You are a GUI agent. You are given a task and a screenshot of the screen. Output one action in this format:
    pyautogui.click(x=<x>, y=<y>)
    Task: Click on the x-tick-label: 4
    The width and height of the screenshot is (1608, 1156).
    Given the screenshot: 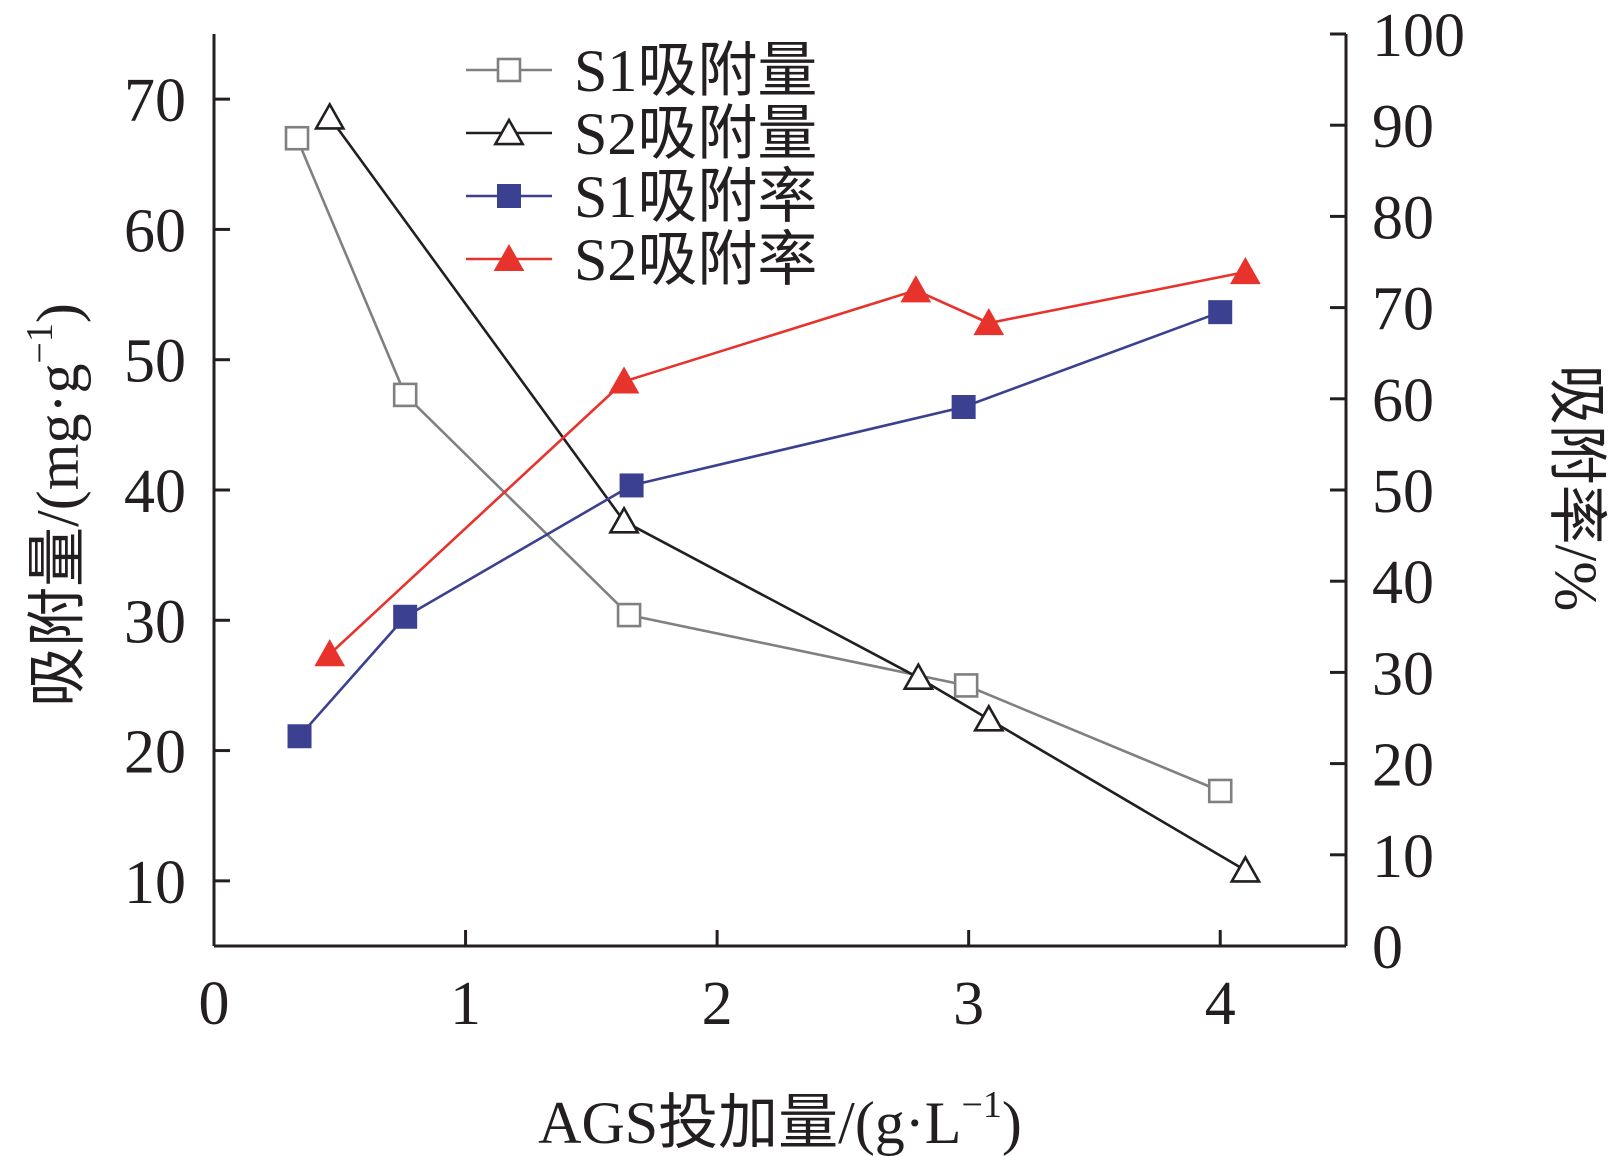 What is the action you would take?
    pyautogui.click(x=1220, y=1004)
    